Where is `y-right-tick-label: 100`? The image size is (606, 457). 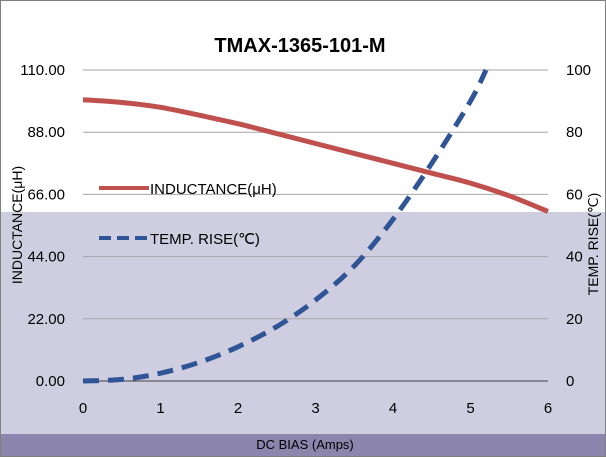
y-right-tick-label: 100 is located at coordinates (578, 70).